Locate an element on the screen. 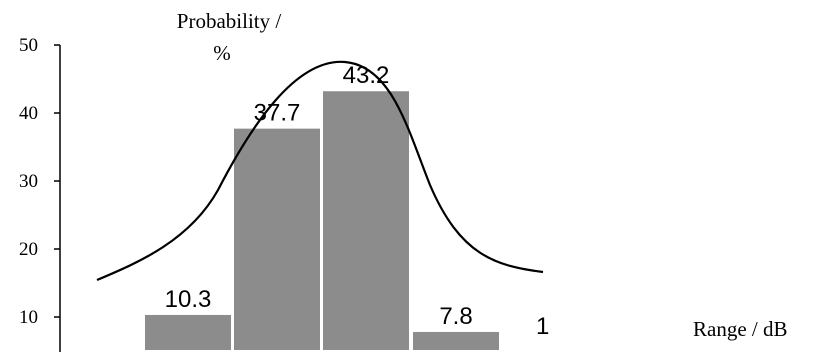 This screenshot has height=362, width=819. y-tick-label: 40 is located at coordinates (28, 113).